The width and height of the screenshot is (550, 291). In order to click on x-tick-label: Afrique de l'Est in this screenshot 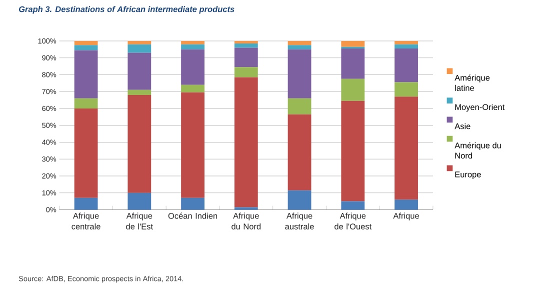, I will do `click(139, 221)`.